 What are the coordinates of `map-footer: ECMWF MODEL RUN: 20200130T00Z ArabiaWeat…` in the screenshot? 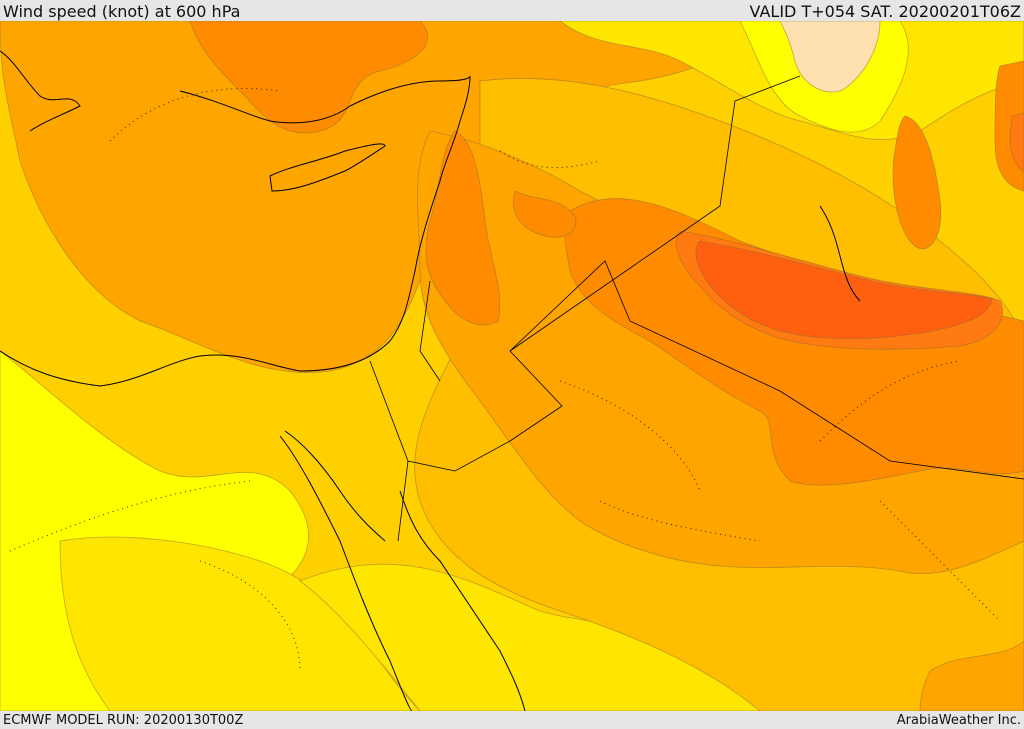 It's located at (512, 720).